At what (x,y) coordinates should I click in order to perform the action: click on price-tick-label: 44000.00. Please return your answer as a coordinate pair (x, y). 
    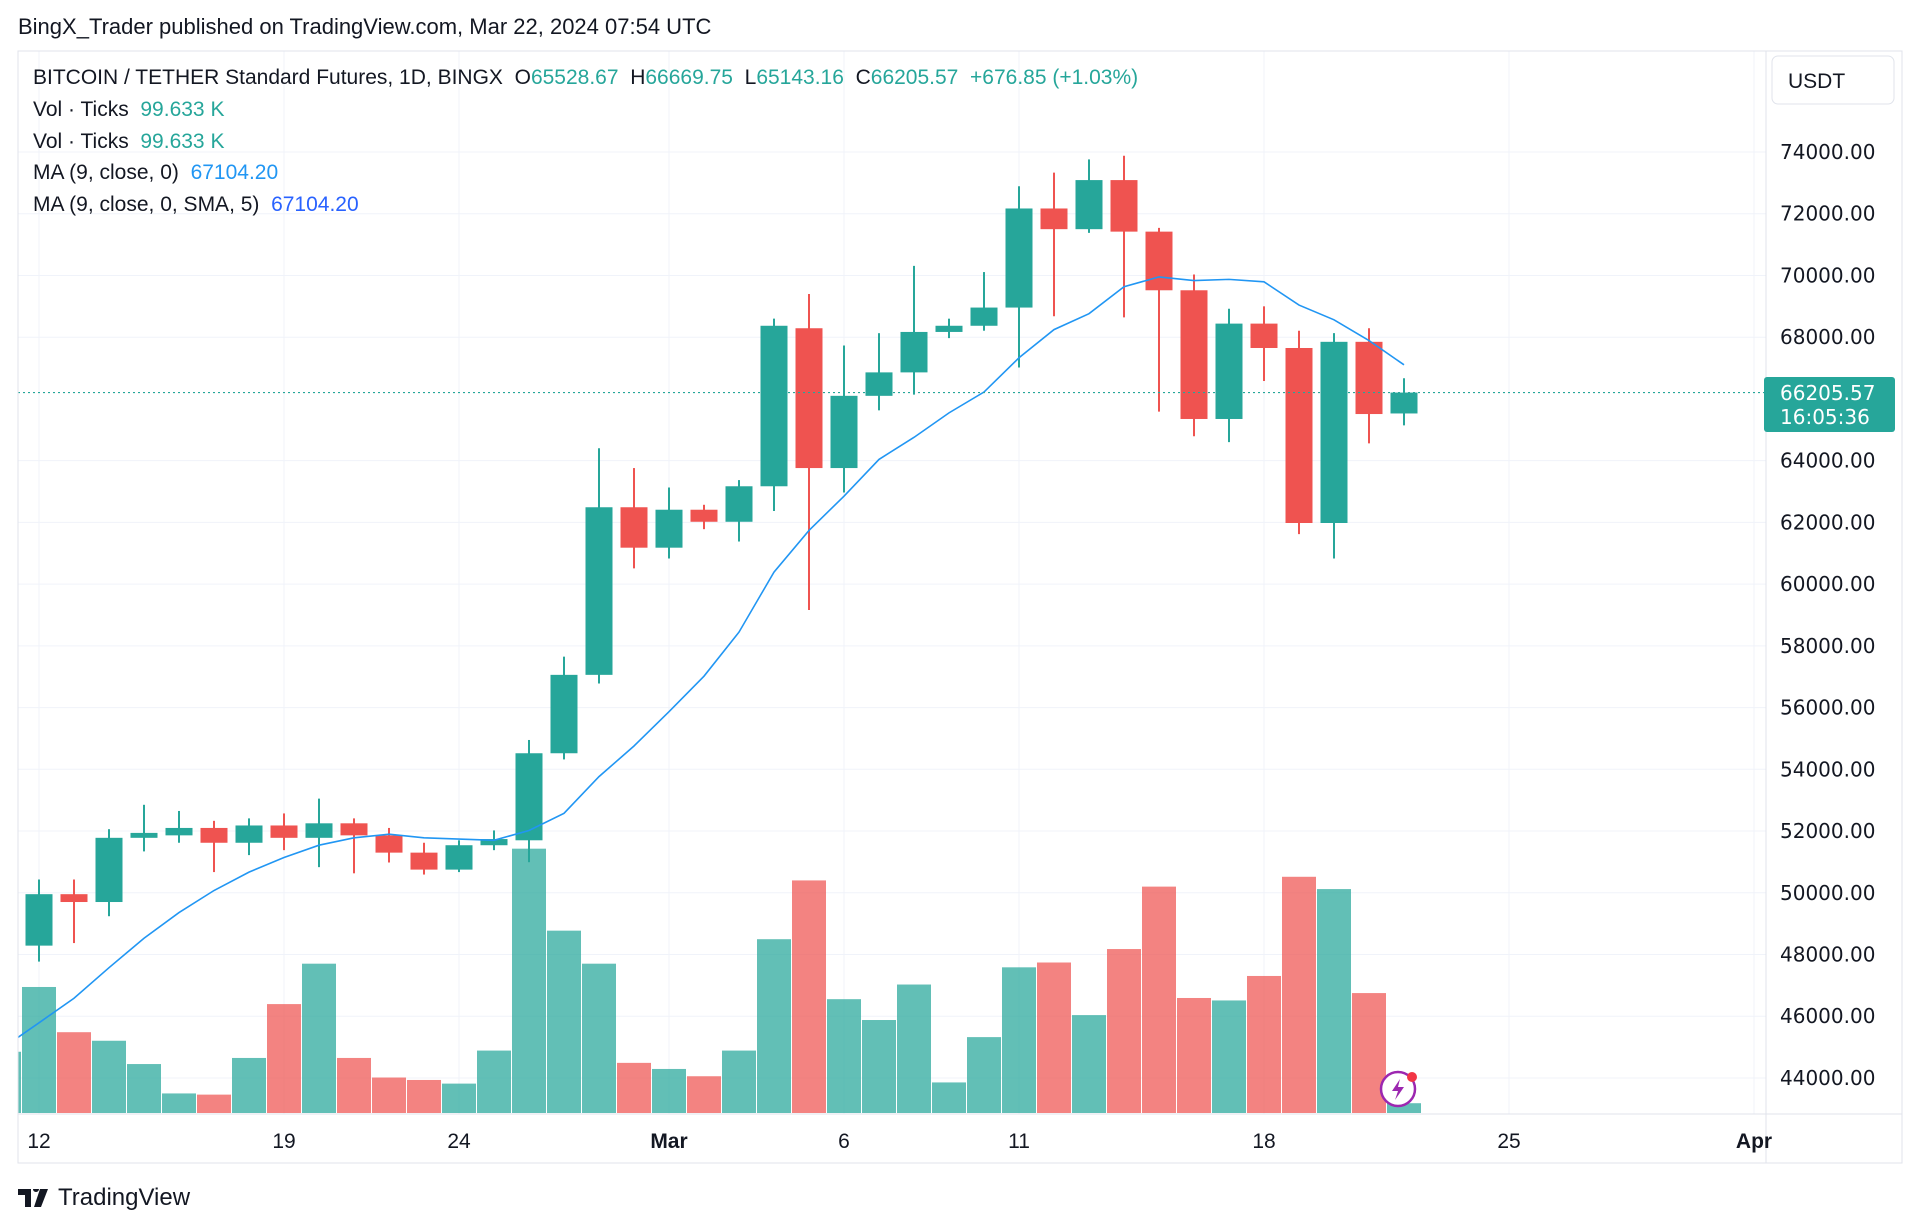
    Looking at the image, I should click on (1827, 1078).